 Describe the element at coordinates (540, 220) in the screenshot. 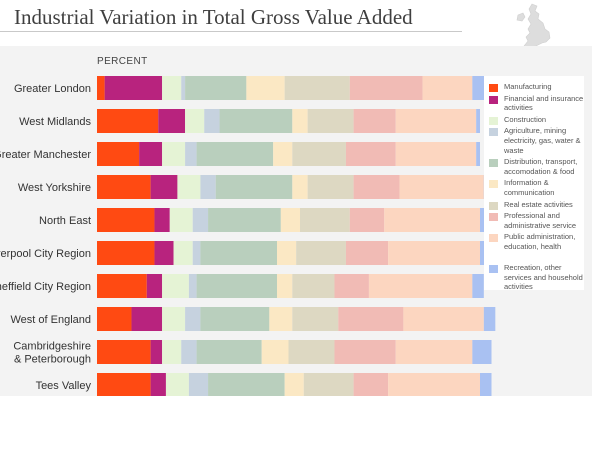

I see `legend-label: Professional and administrative service` at that location.